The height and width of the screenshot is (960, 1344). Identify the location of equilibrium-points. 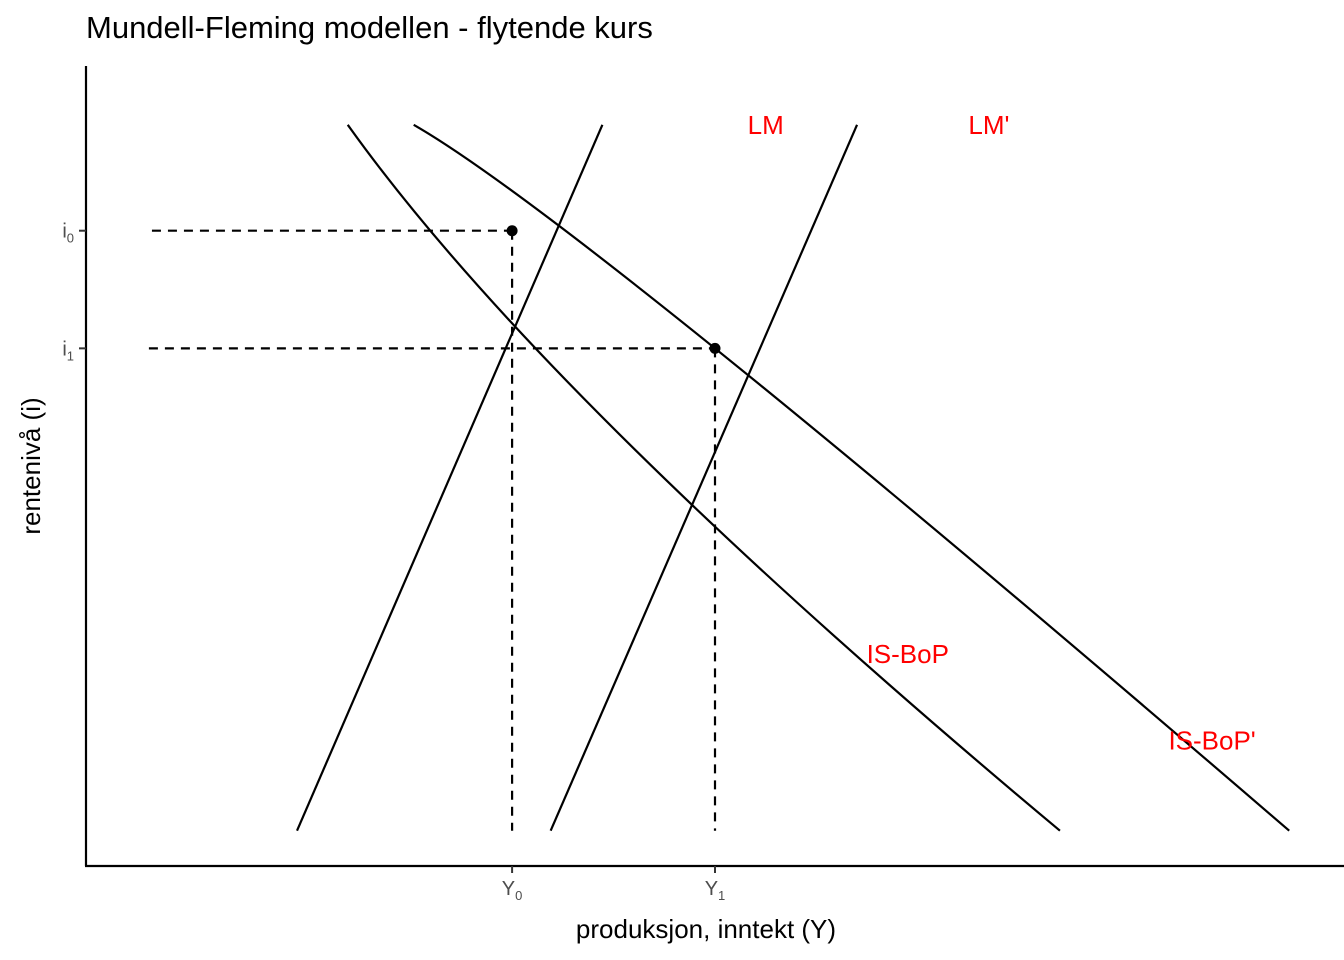
(613, 289).